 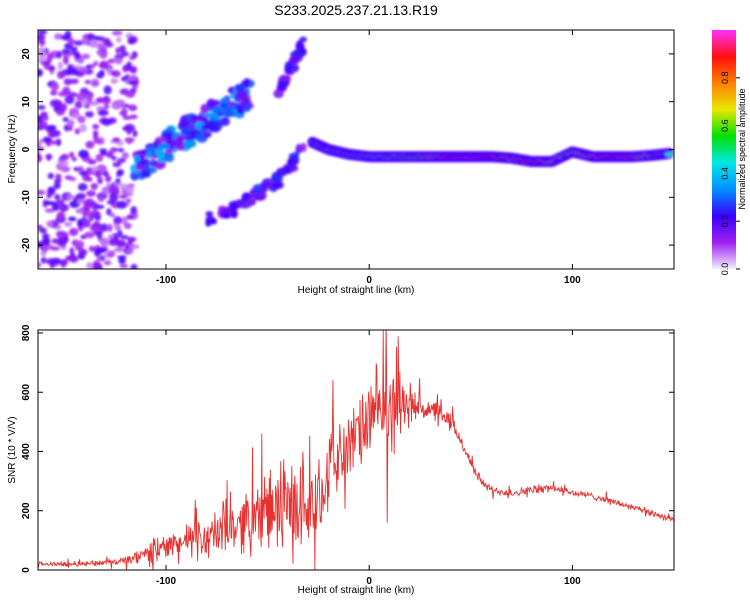 I want to click on snr-xlabel: Height of straight line (km), so click(x=356, y=590).